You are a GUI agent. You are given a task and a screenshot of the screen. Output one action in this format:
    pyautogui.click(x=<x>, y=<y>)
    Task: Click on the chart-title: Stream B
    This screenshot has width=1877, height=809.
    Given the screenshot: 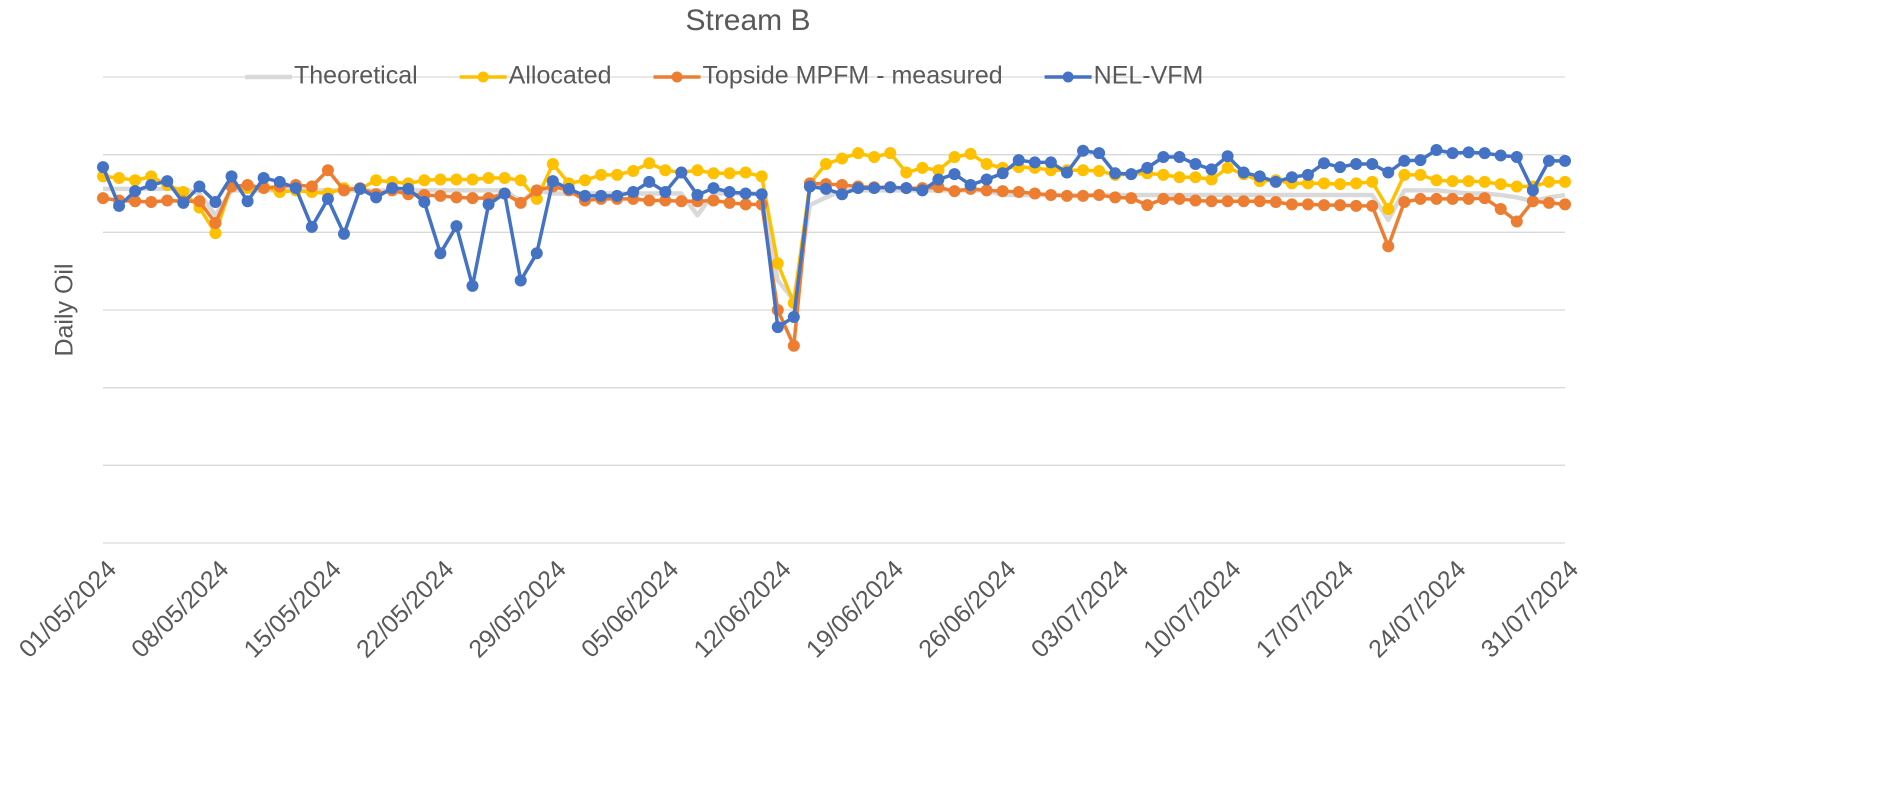 What is the action you would take?
    pyautogui.click(x=747, y=20)
    